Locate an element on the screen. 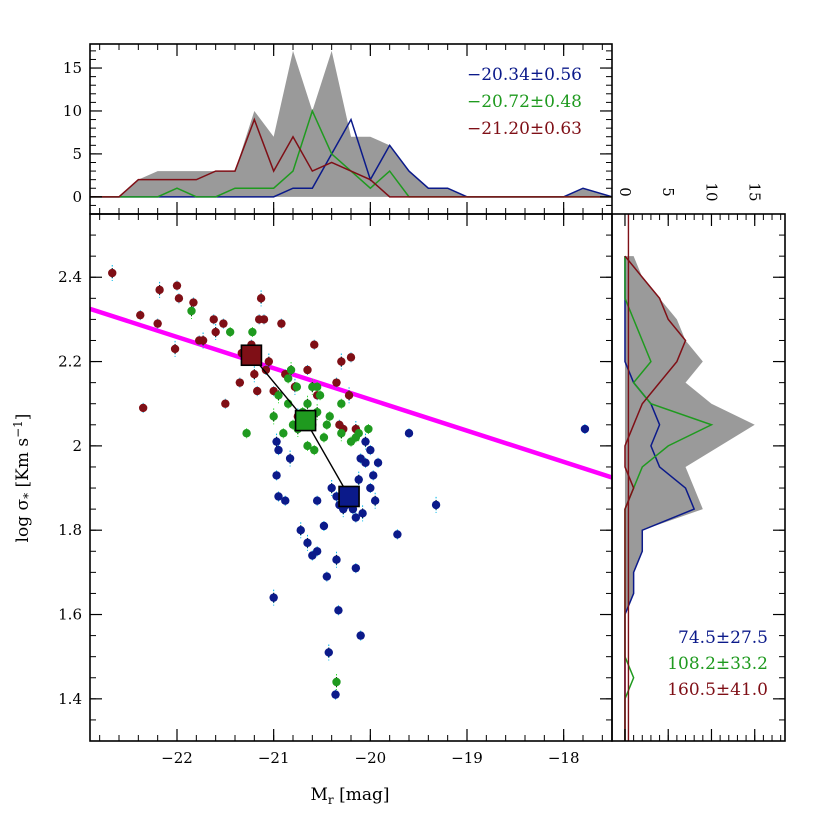  legend-entry-red: −21.20±0.63 is located at coordinates (524, 129).